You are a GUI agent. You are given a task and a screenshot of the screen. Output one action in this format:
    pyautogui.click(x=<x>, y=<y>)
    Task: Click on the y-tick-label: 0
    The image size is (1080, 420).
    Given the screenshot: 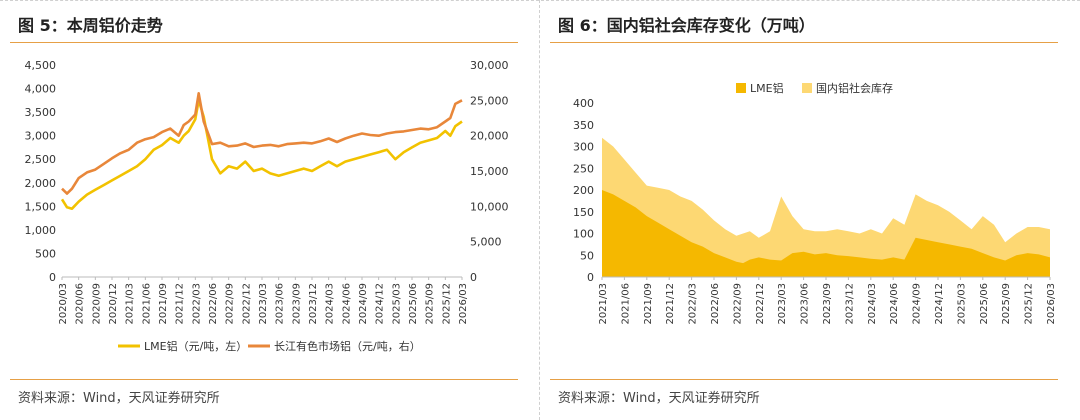 What is the action you would take?
    pyautogui.click(x=590, y=277)
    